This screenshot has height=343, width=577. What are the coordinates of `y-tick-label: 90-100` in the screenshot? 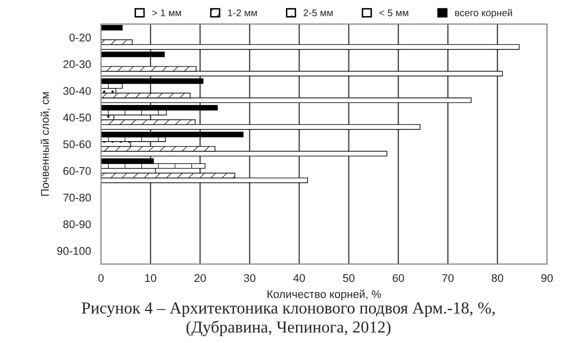 It's located at (74, 251).